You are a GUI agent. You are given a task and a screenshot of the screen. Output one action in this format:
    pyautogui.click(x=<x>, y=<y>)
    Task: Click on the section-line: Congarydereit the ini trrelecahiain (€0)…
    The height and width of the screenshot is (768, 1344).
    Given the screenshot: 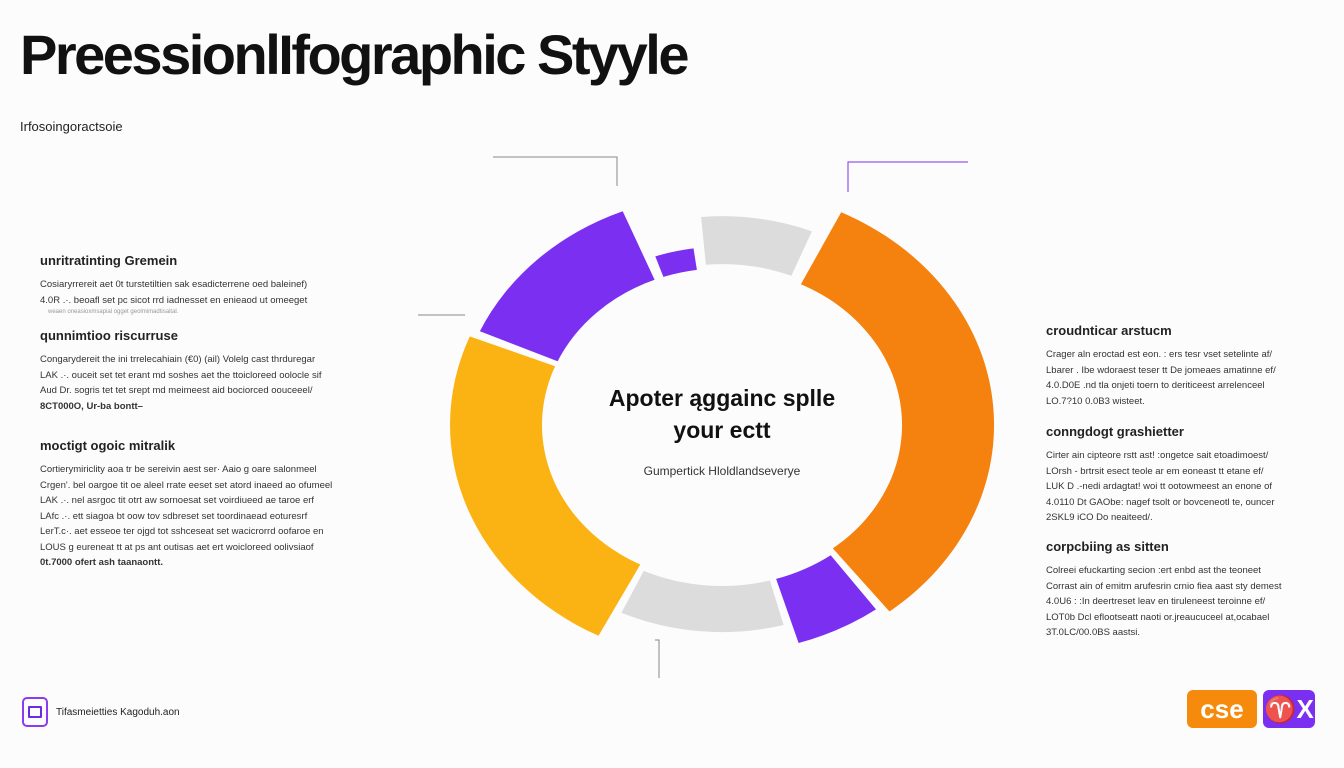 What is the action you would take?
    pyautogui.click(x=178, y=359)
    